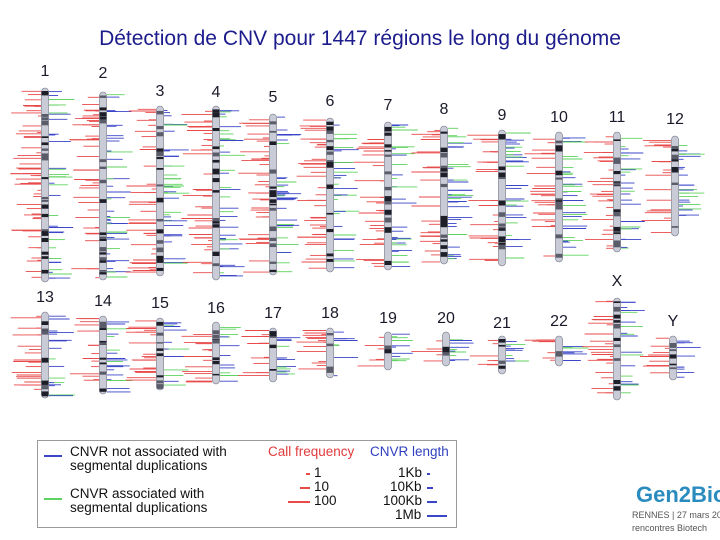 The width and height of the screenshot is (720, 540). I want to click on chromosome-20: 20, so click(442, 338).